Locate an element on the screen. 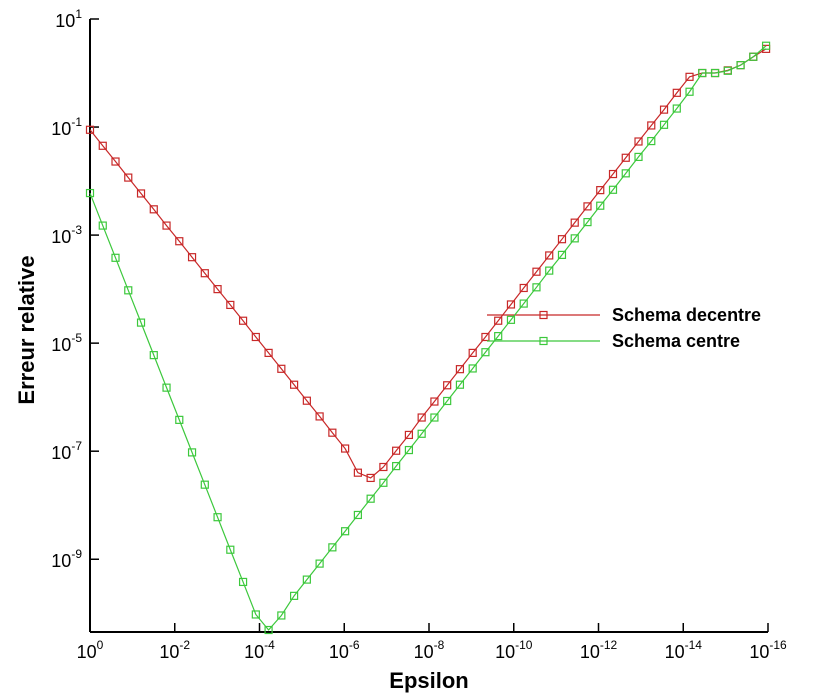  tick-exponent: -7 is located at coordinates (76, 446).